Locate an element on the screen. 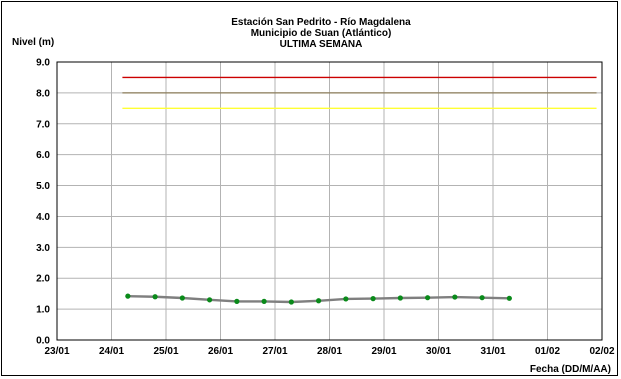 The image size is (621, 379). x-tick-label: 24/01 is located at coordinates (111, 351).